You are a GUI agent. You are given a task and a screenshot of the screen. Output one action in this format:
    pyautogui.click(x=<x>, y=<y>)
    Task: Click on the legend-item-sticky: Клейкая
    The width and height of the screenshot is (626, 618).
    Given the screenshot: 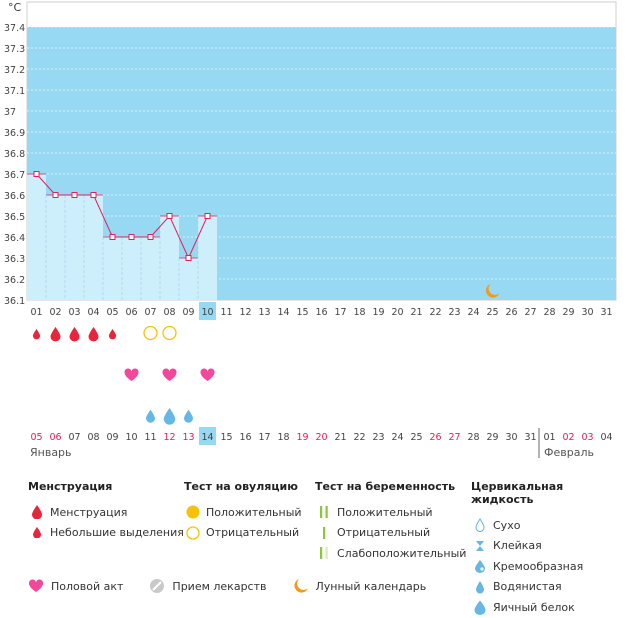 What is the action you would take?
    pyautogui.click(x=548, y=546)
    